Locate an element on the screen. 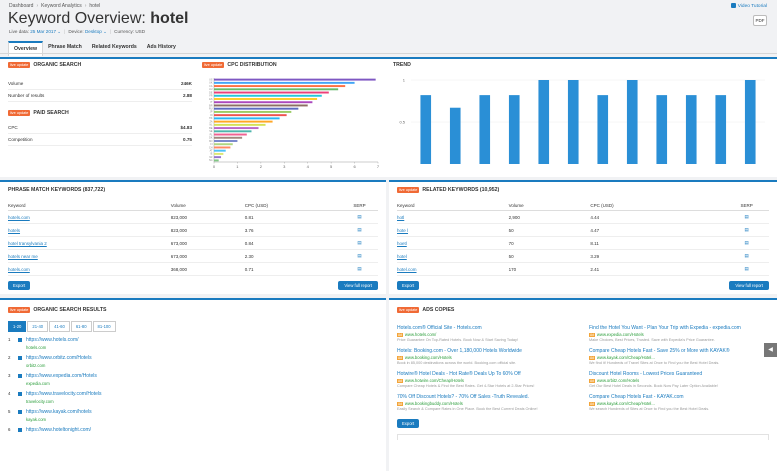  result-url: https://www.orbitz.com/Hotels is located at coordinates (59, 358).